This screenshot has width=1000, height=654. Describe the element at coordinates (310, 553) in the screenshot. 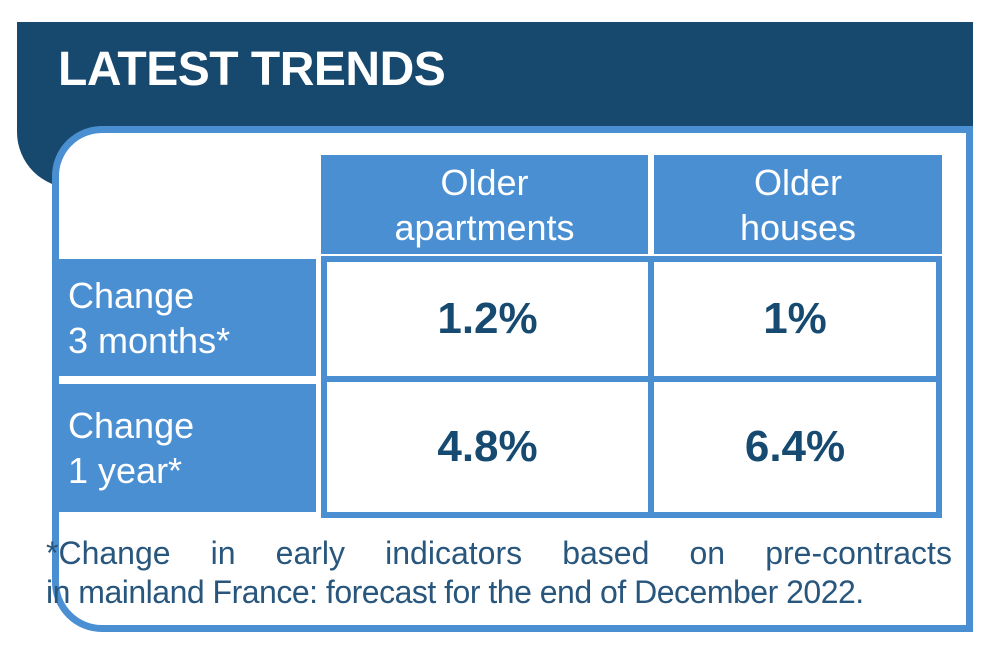

I see `footnote-word: early` at that location.